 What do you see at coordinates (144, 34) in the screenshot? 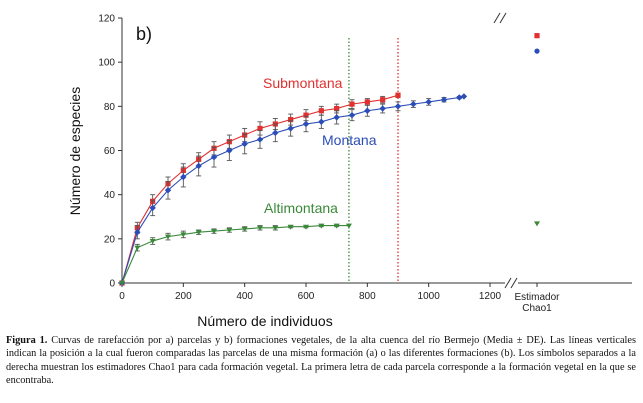
I see `panel-label: b)` at bounding box center [144, 34].